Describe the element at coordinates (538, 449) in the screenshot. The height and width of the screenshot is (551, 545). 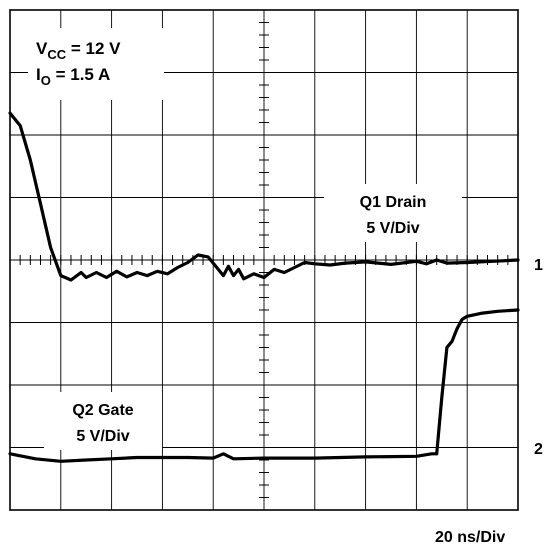
I see `ch2-marker: 2` at that location.